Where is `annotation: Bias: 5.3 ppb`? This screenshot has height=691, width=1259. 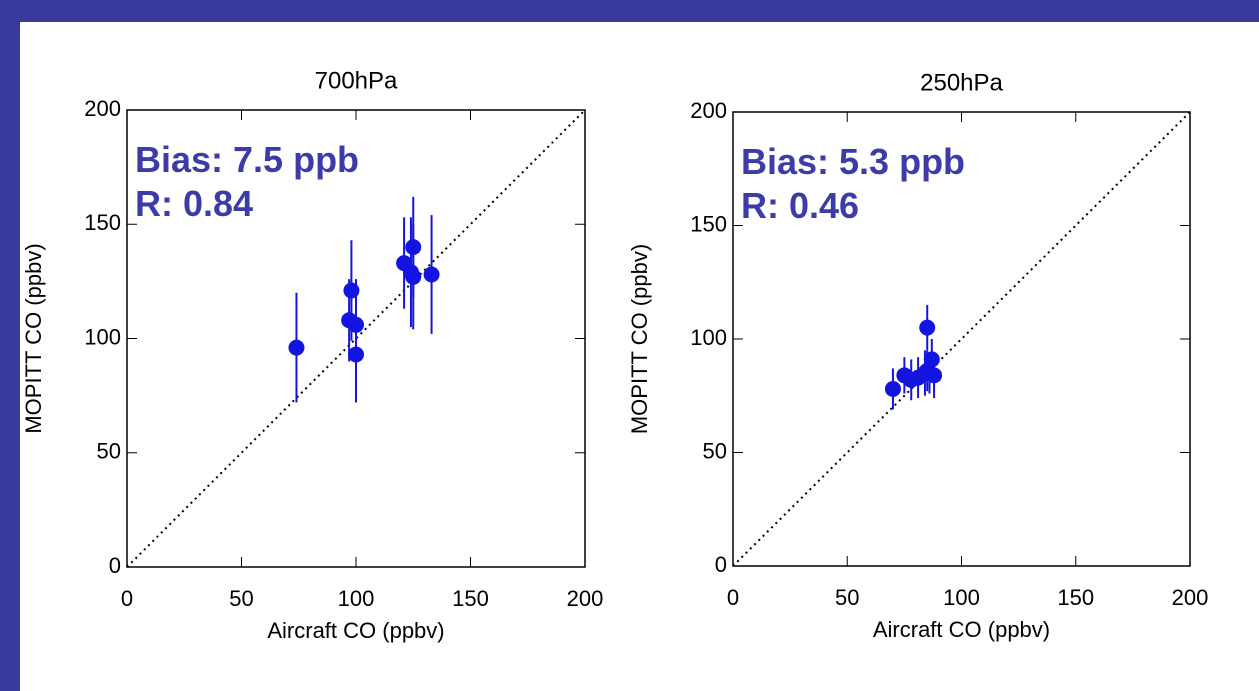
annotation: Bias: 5.3 ppb is located at coordinates (853, 161).